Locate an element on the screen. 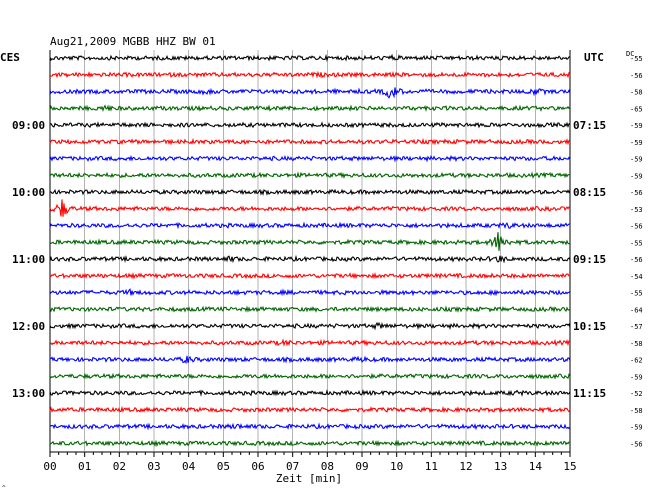 The width and height of the screenshot is (650, 494). corner-mark: ^ is located at coordinates (4, 488).